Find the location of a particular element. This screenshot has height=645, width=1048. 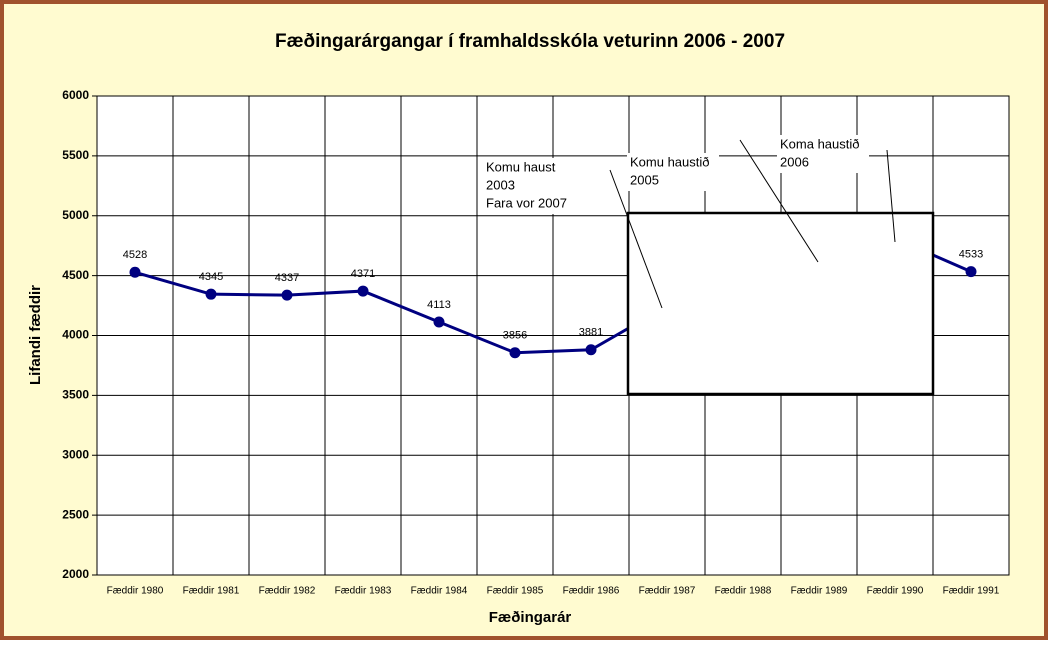

y-tick-label: 3500 is located at coordinates (75, 395).